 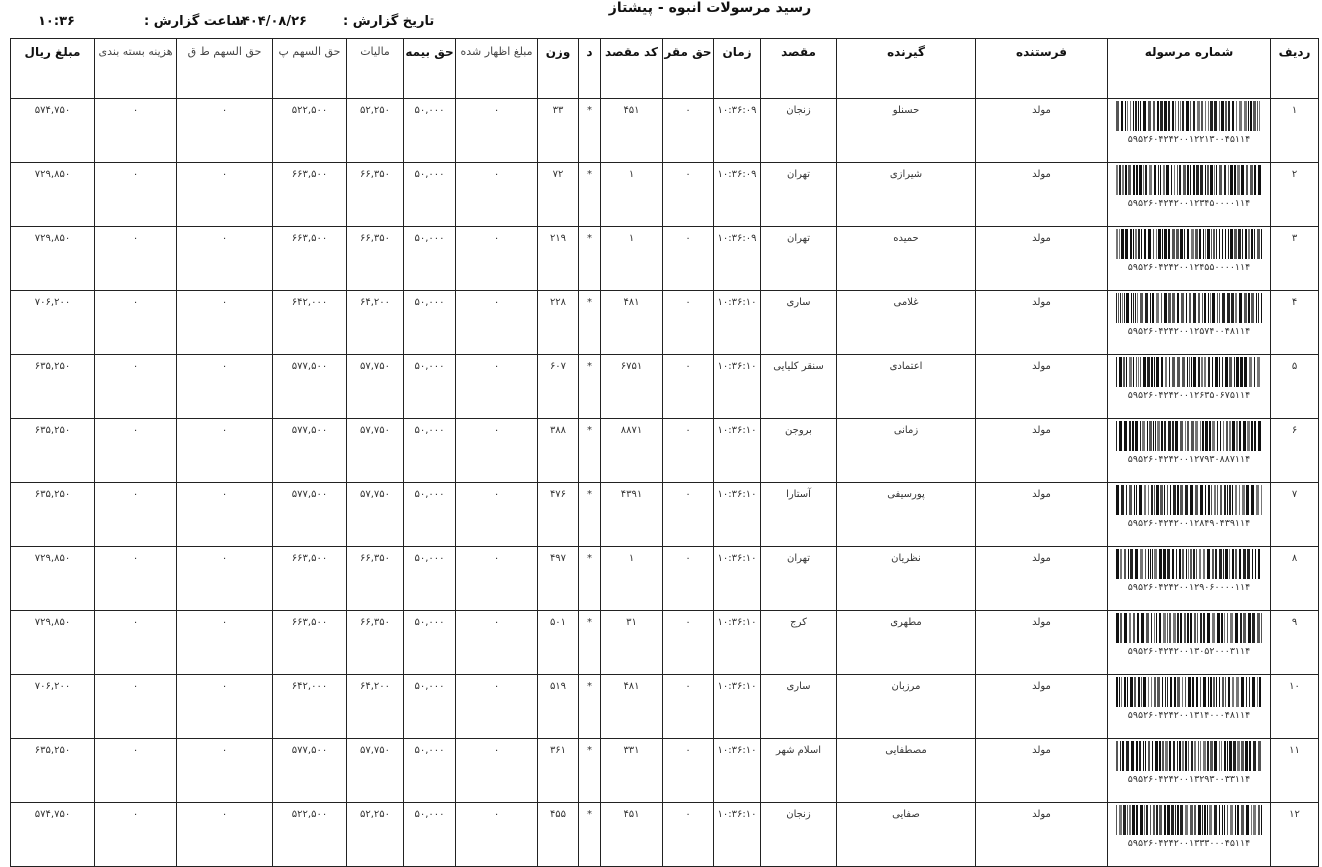 What do you see at coordinates (1189, 715) in the screenshot?
I see `shipment-number: ۵۹۵۲۶۰۴۲۴۲۰۰۱۳۱۴۰۰۰۴۸۱۱۴` at bounding box center [1189, 715].